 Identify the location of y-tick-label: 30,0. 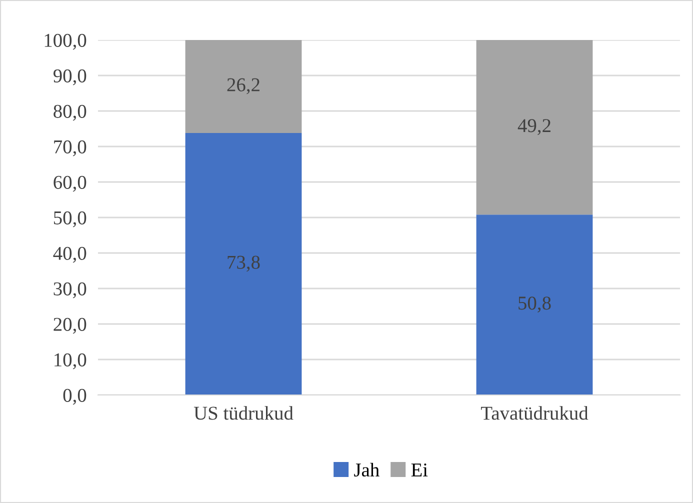
(70, 290).